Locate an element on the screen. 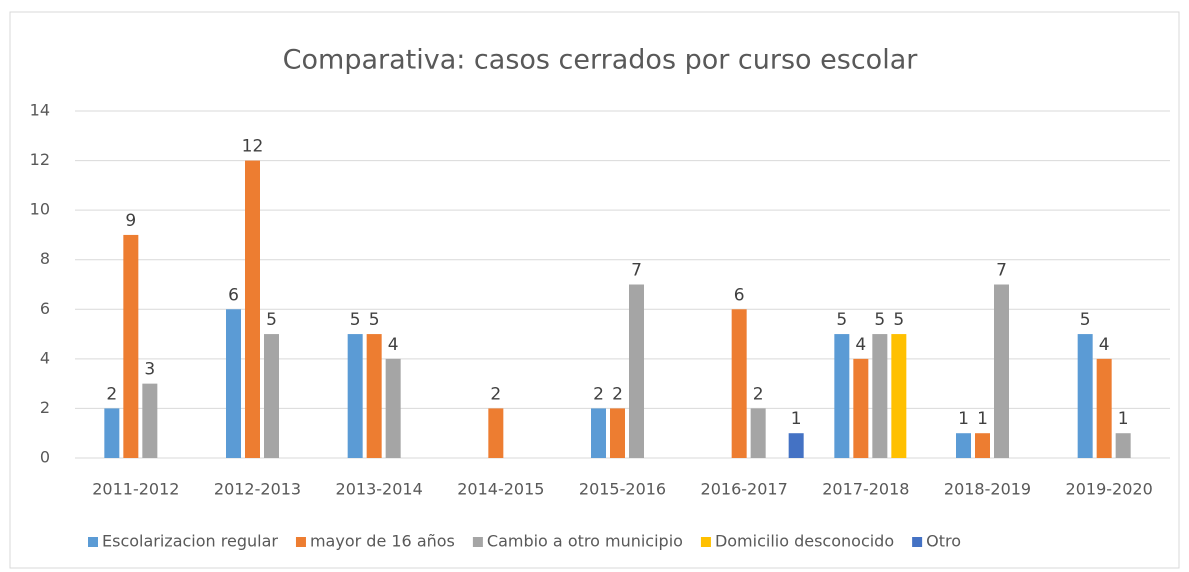 This screenshot has width=1189, height=572. y-tick-label: 8 is located at coordinates (45, 258).